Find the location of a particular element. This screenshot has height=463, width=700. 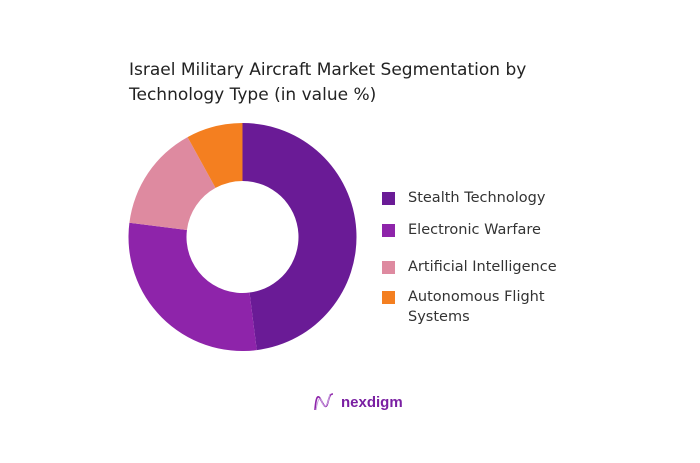

legend-item-stealth-technology: Stealth Technology is located at coordinates (469, 198).